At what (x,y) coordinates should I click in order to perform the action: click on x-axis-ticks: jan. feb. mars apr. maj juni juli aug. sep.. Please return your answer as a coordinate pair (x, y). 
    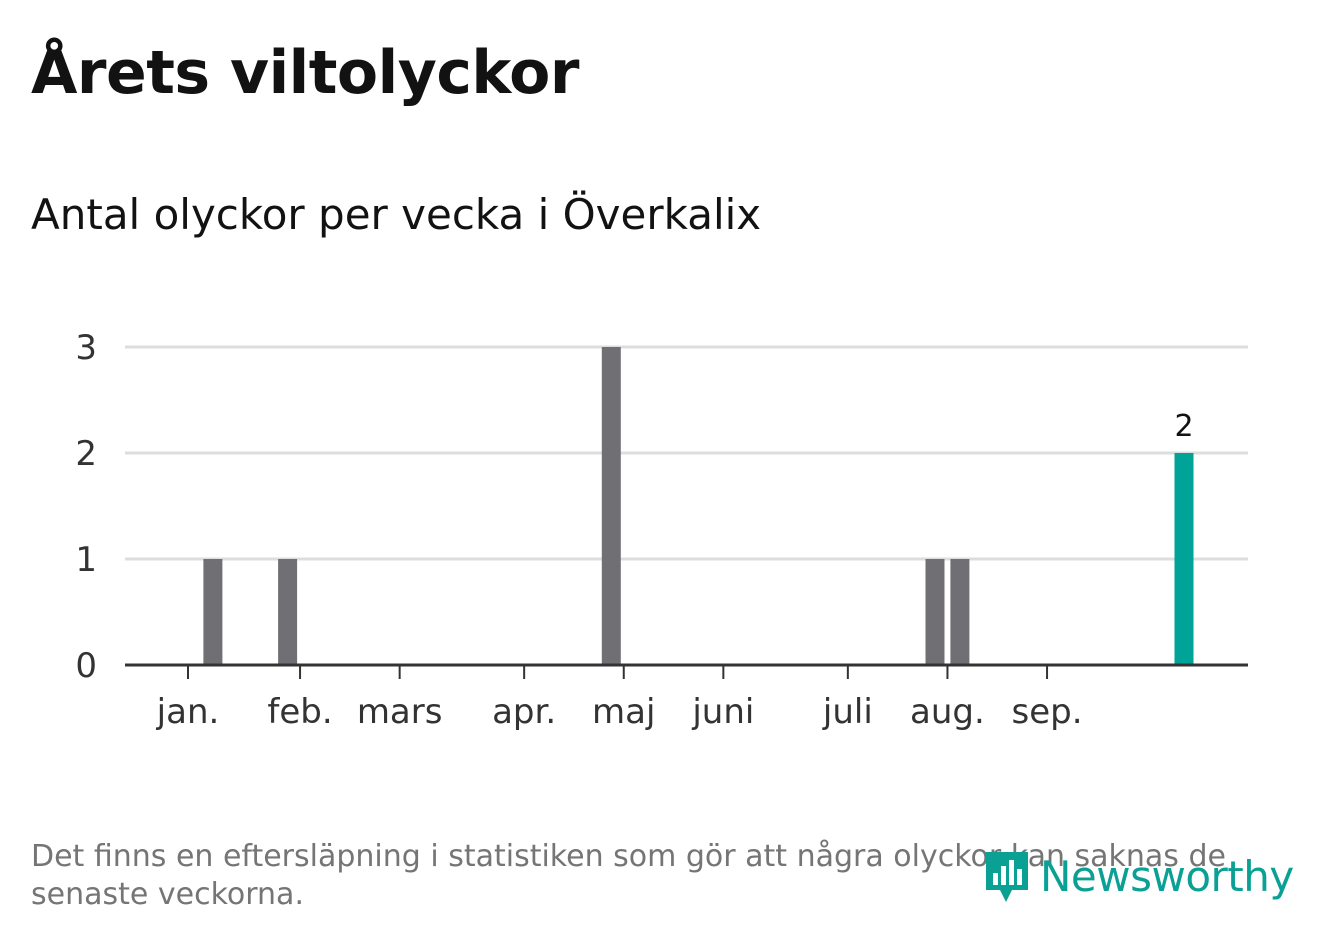
    Looking at the image, I should click on (619, 698).